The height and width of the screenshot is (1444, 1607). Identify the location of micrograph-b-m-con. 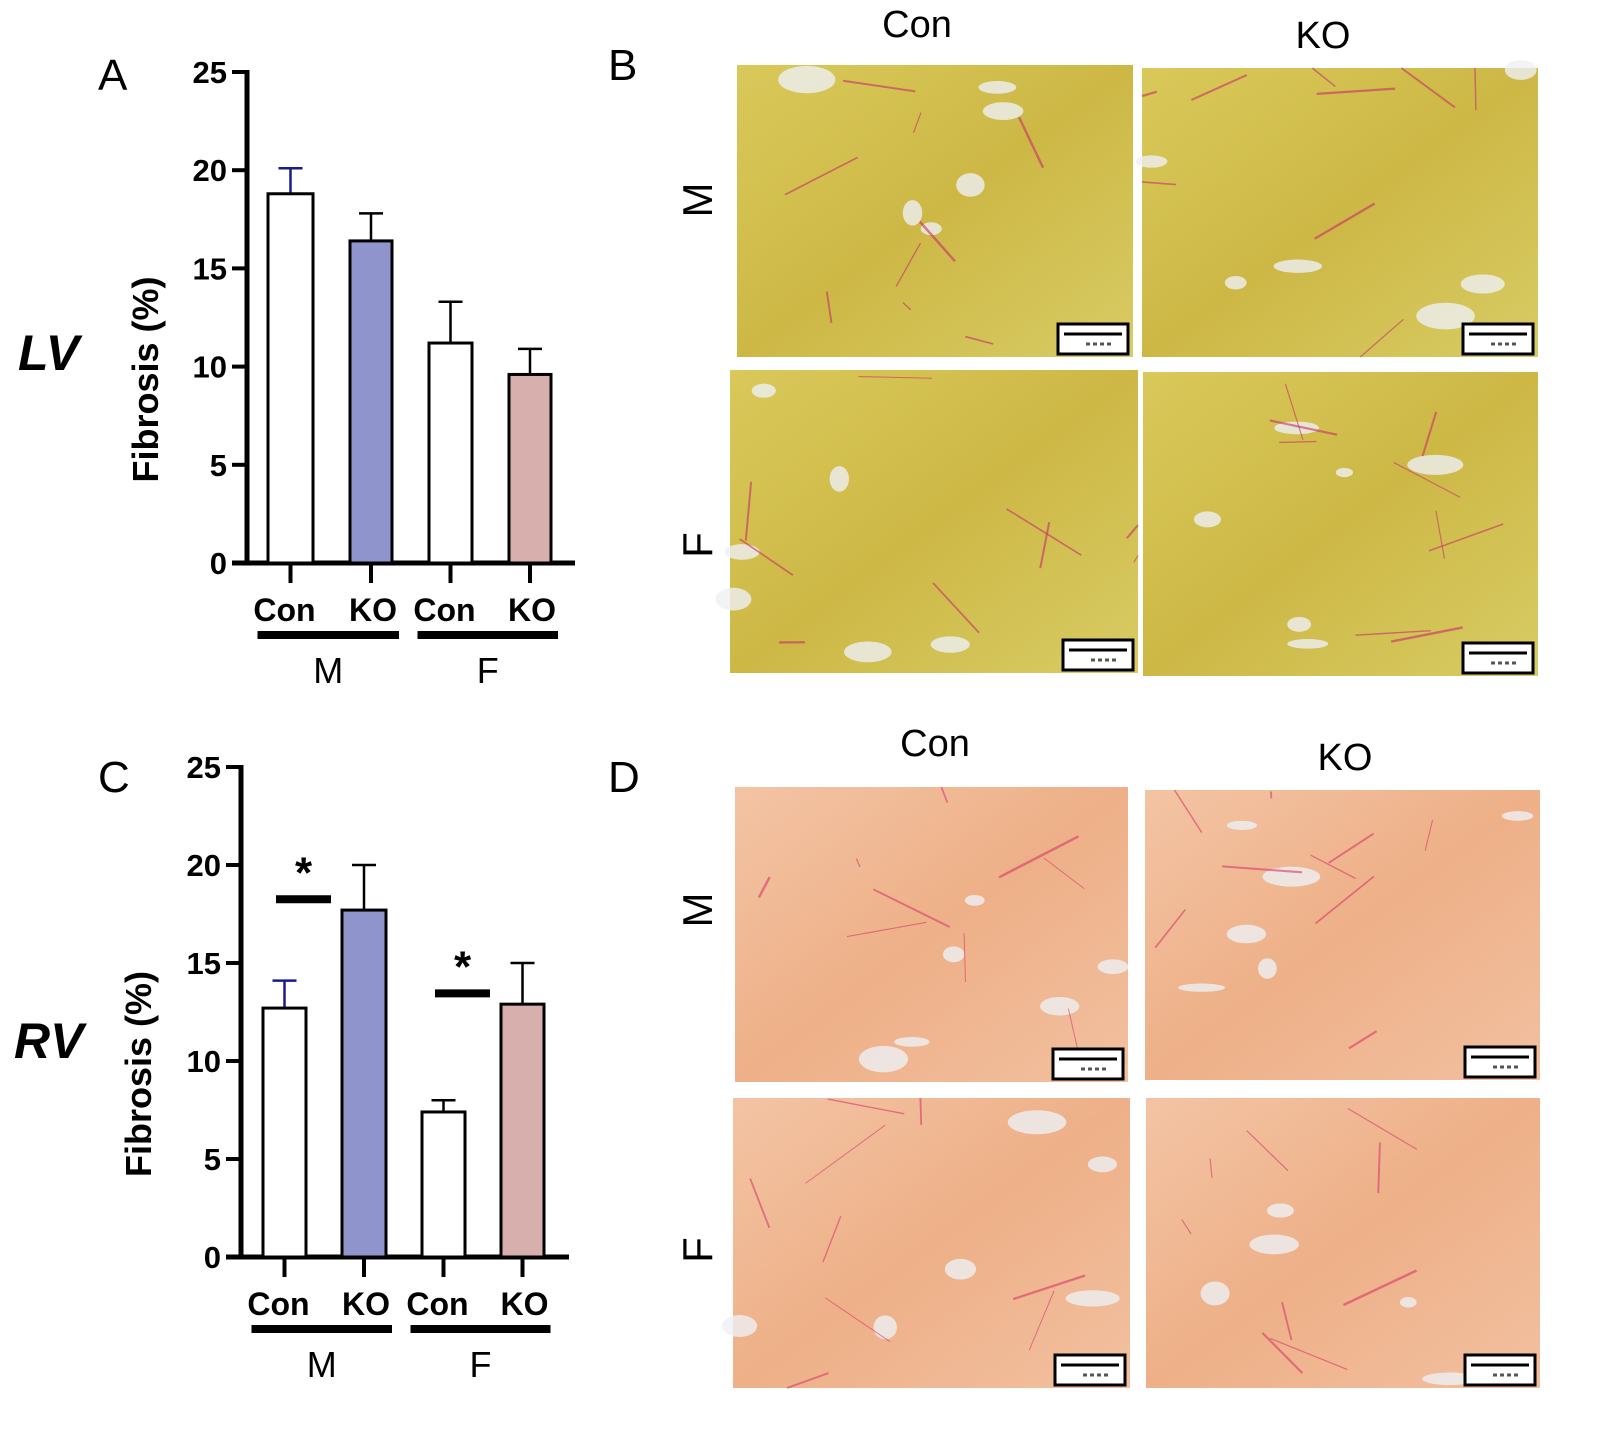
(935, 211).